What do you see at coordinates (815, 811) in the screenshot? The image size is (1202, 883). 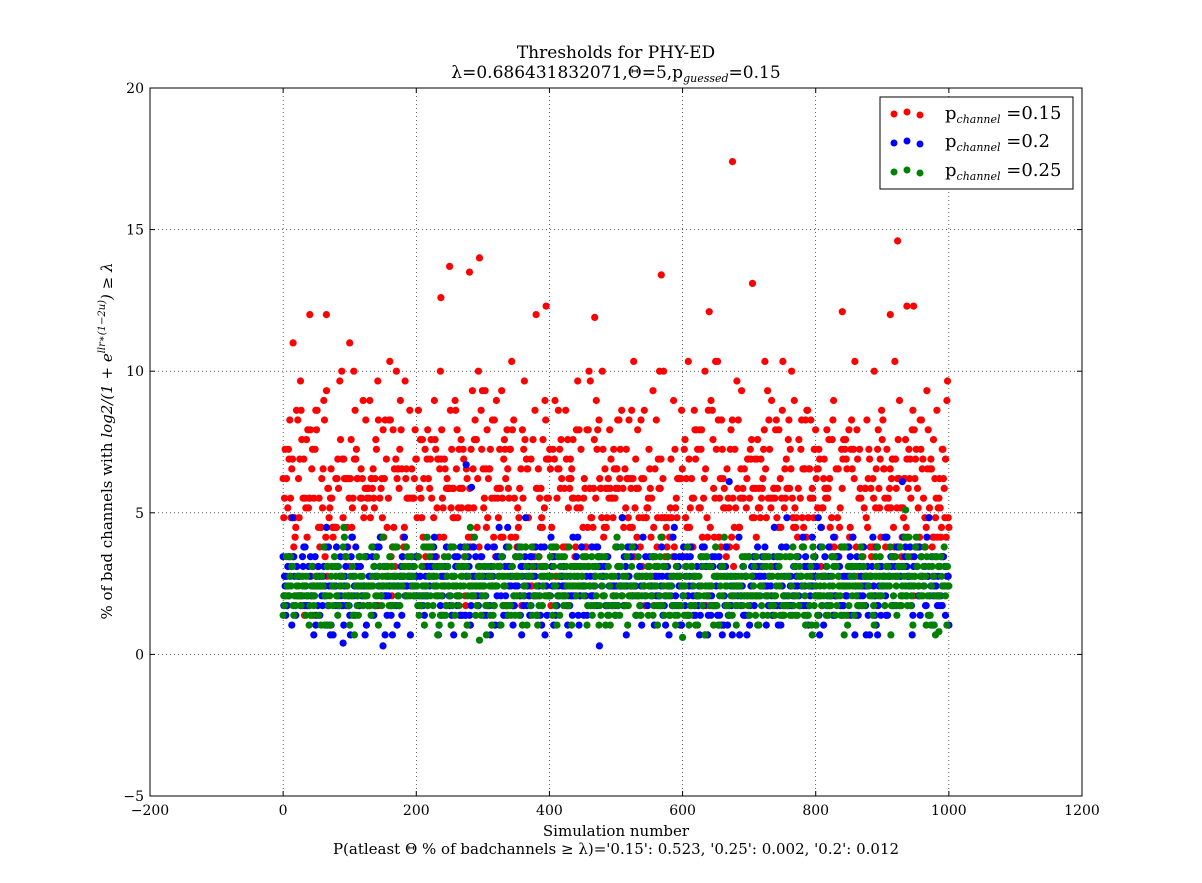 I see `x-tick-label: 800` at bounding box center [815, 811].